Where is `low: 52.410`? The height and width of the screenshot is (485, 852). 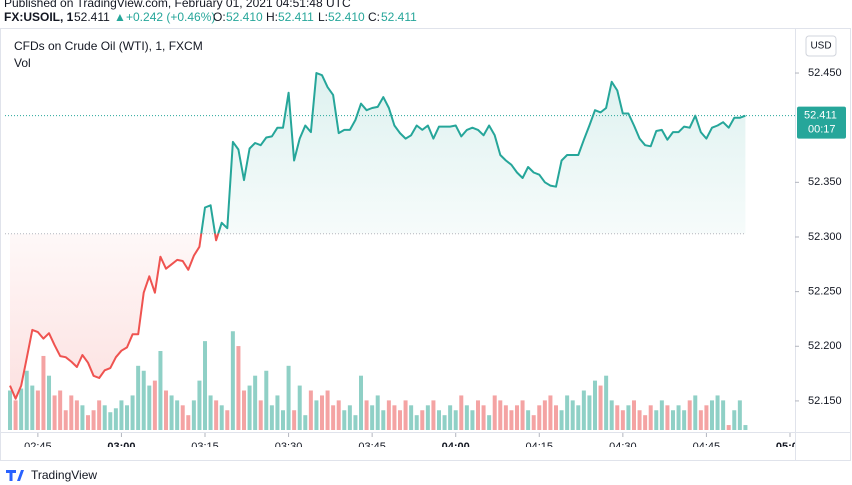 low: 52.410 is located at coordinates (346, 17).